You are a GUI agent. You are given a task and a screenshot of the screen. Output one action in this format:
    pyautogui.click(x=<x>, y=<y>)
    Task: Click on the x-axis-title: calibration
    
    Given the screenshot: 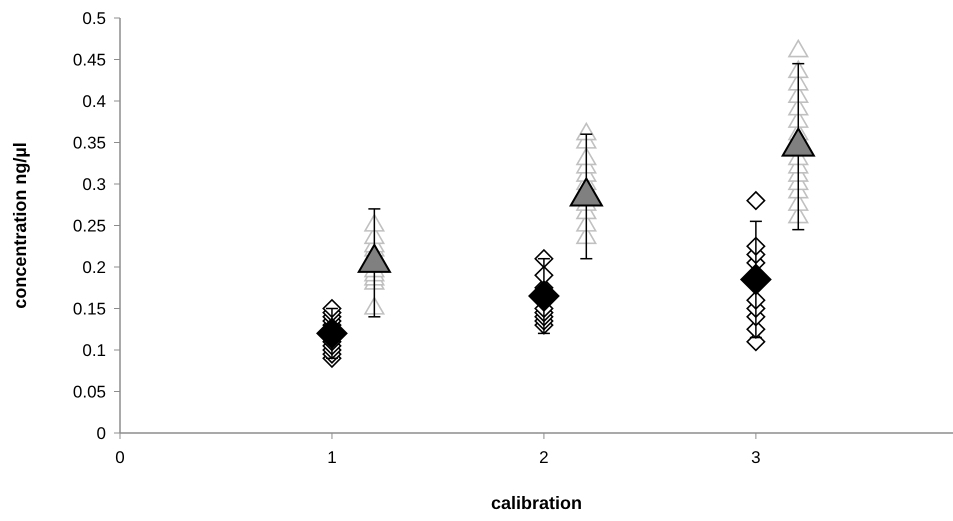 What is the action you would take?
    pyautogui.click(x=536, y=503)
    